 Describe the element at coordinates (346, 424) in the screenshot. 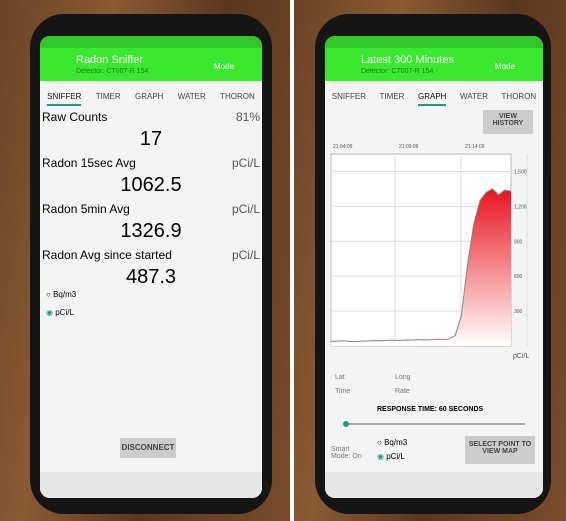

I see `slider-thumb` at that location.